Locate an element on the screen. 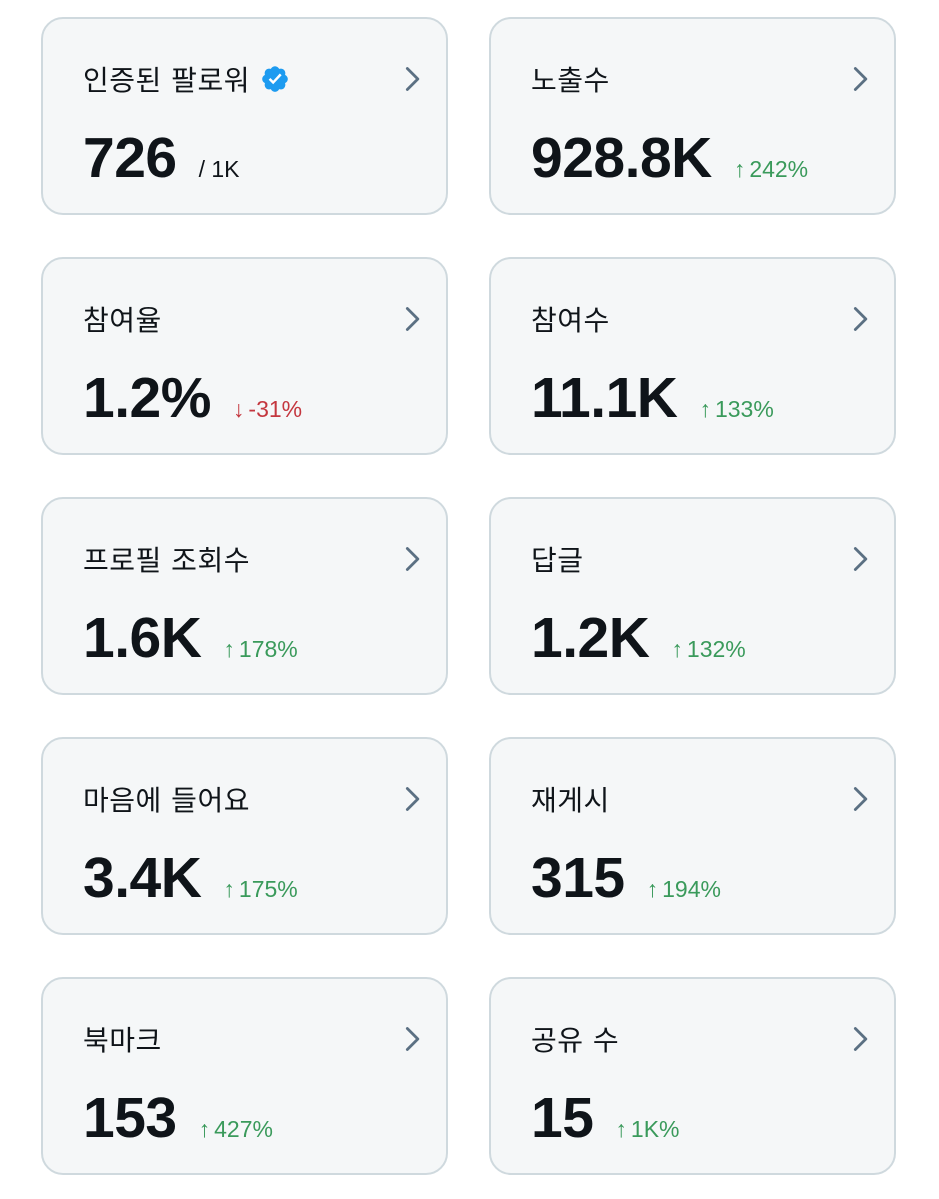 The width and height of the screenshot is (939, 1199). metric-delta: ↓ -31% is located at coordinates (267, 409).